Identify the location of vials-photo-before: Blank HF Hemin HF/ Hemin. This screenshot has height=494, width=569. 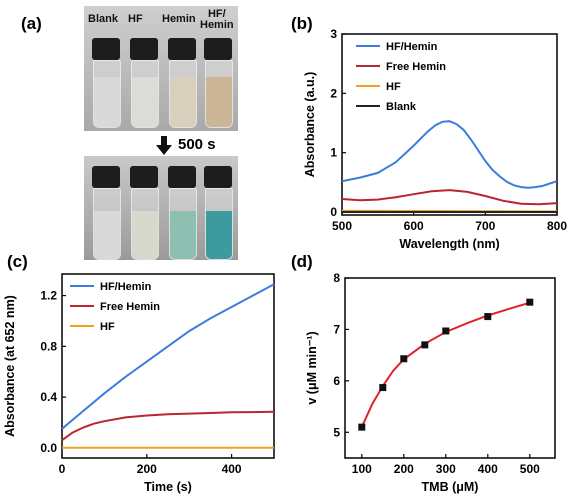
(161, 68).